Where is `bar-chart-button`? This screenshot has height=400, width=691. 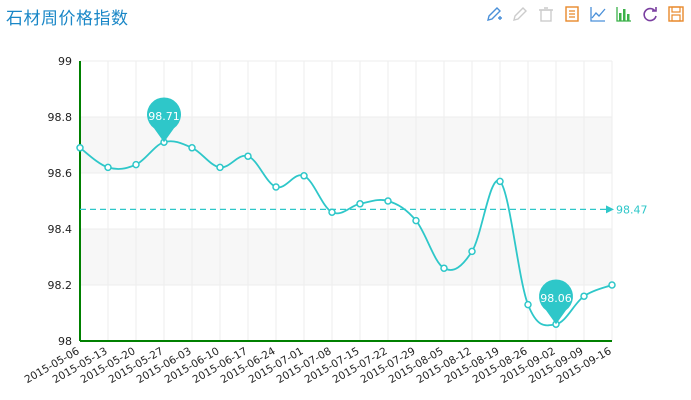 bar-chart-button is located at coordinates (624, 14).